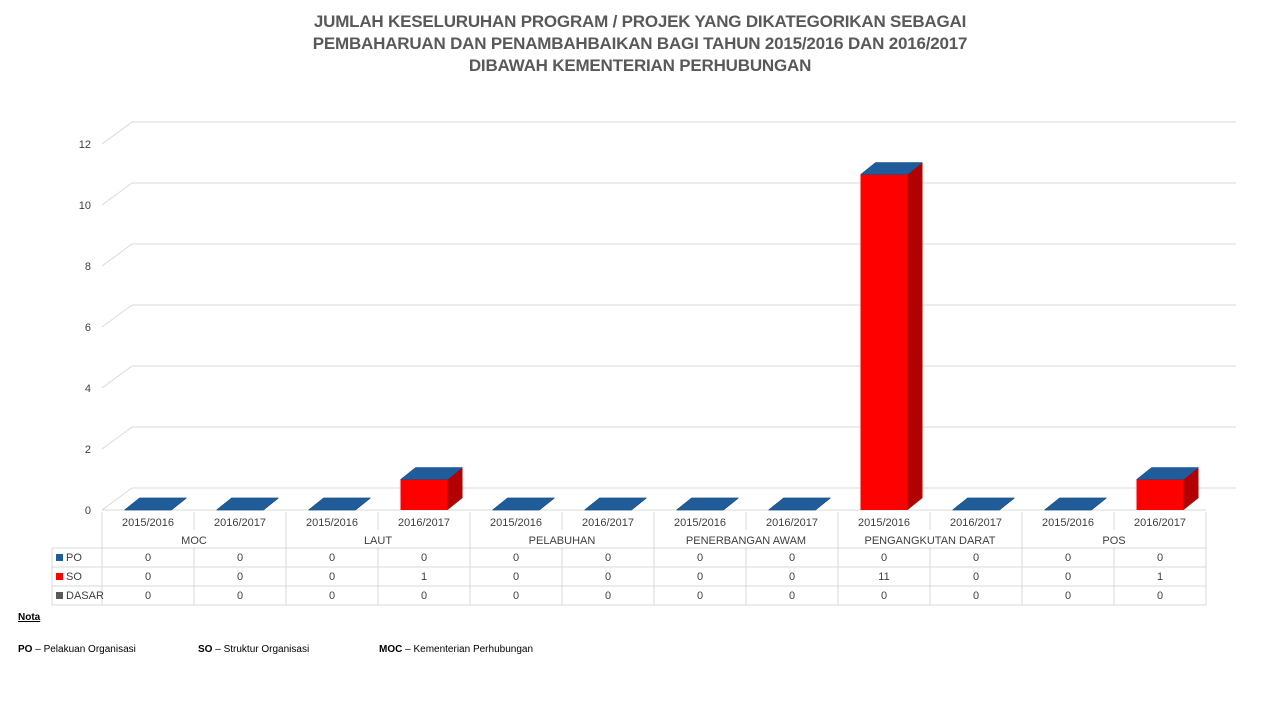  I want to click on note-po-sep: –, so click(38, 649).